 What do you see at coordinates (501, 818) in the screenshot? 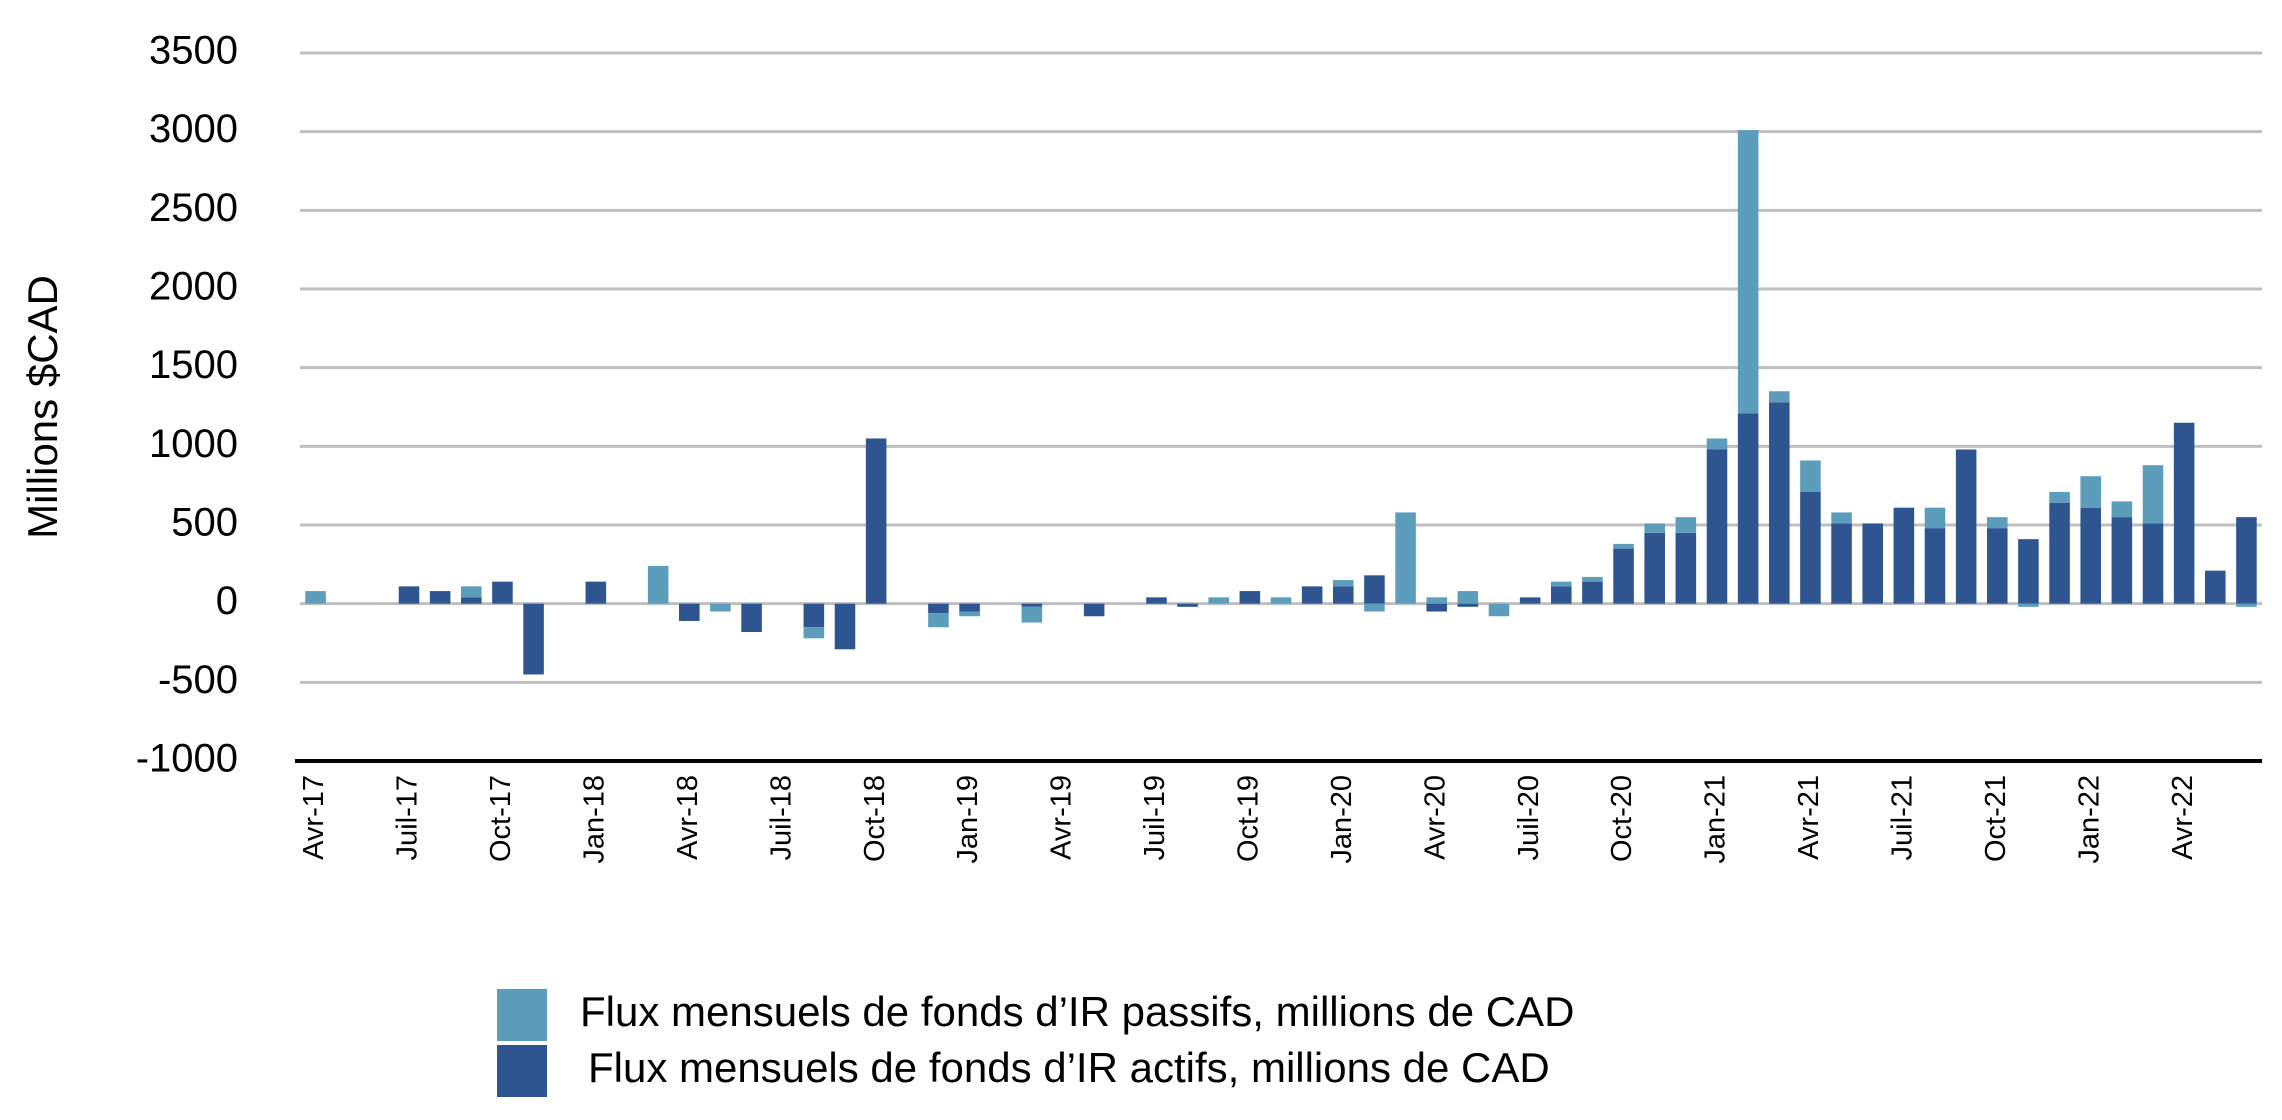
I see `x-tick-label: Oct-17` at bounding box center [501, 818].